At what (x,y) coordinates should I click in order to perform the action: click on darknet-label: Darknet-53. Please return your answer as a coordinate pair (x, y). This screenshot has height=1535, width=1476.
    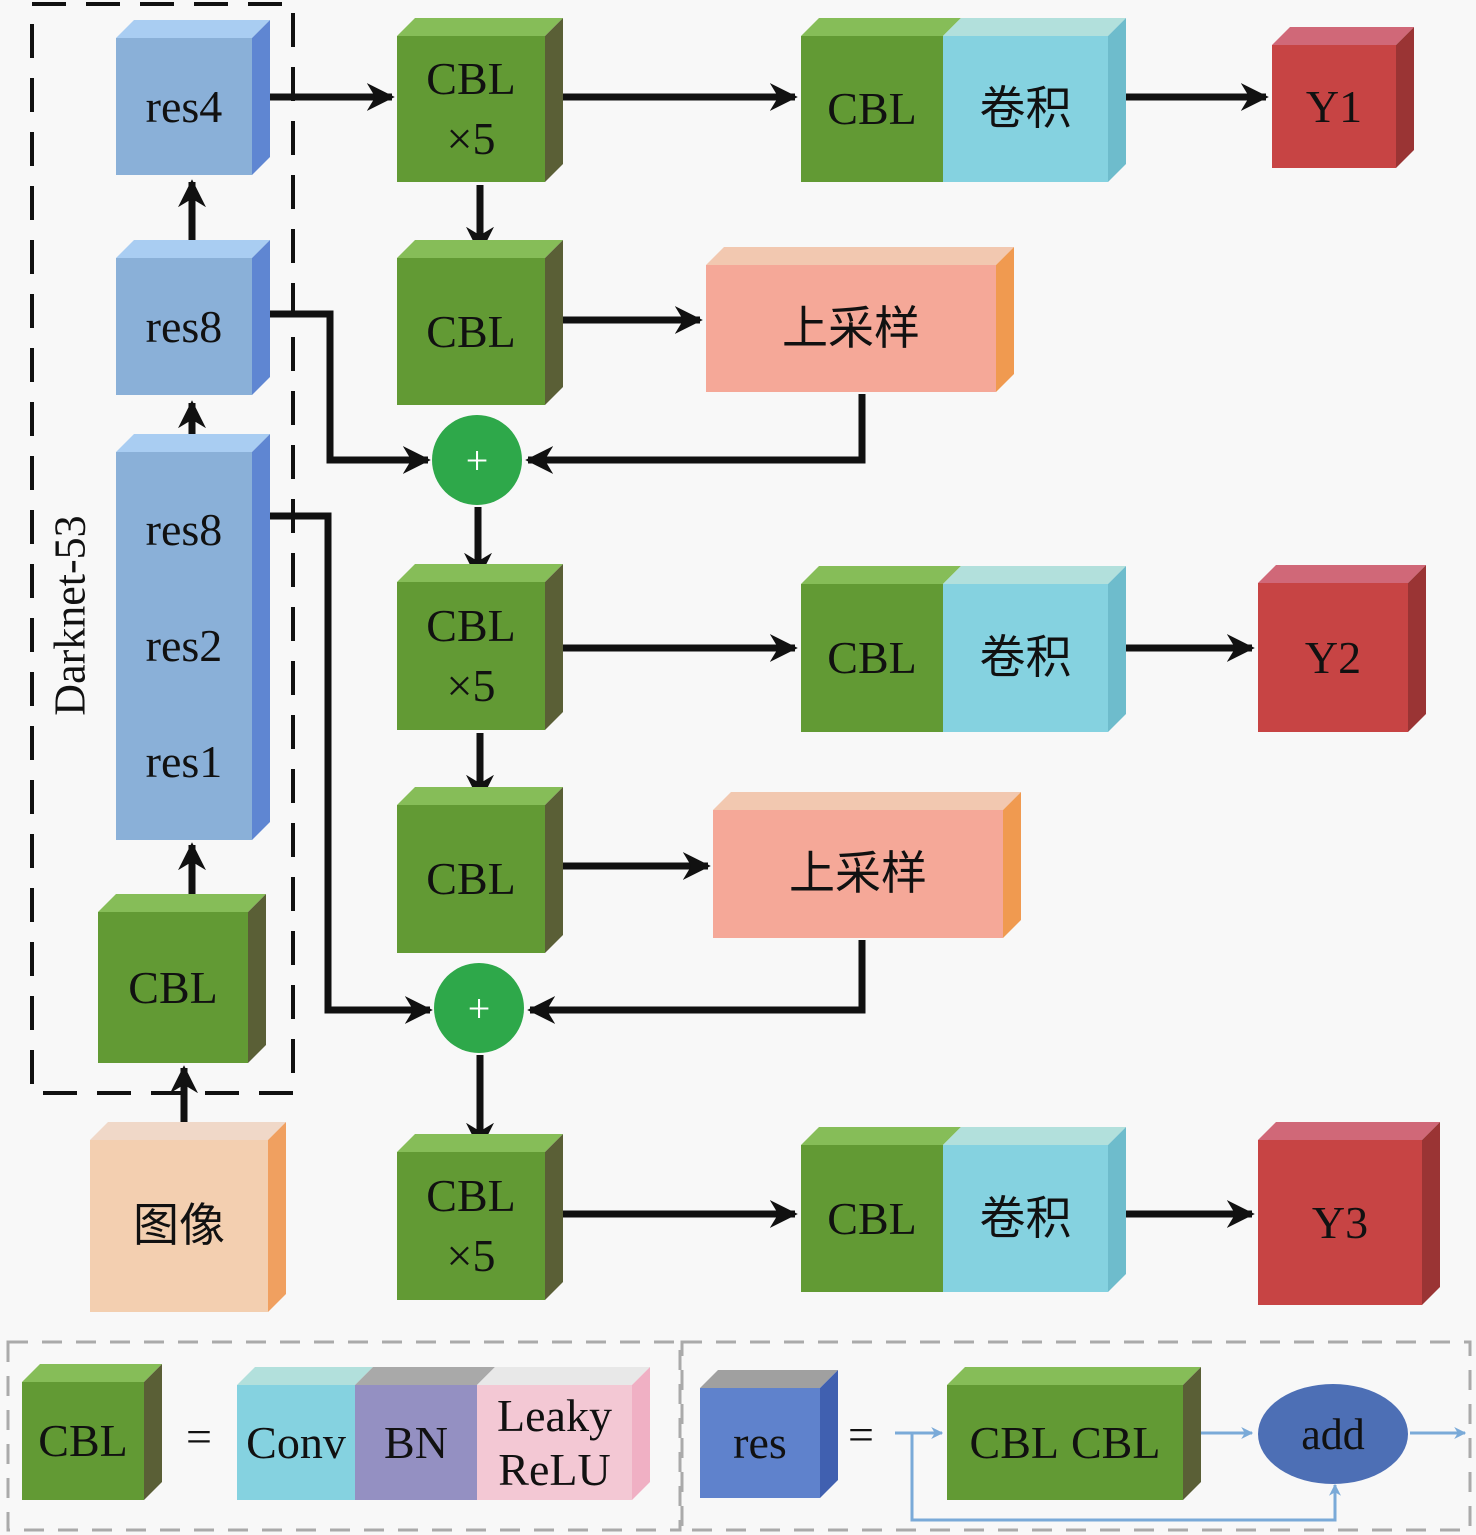
    Looking at the image, I should click on (70, 615).